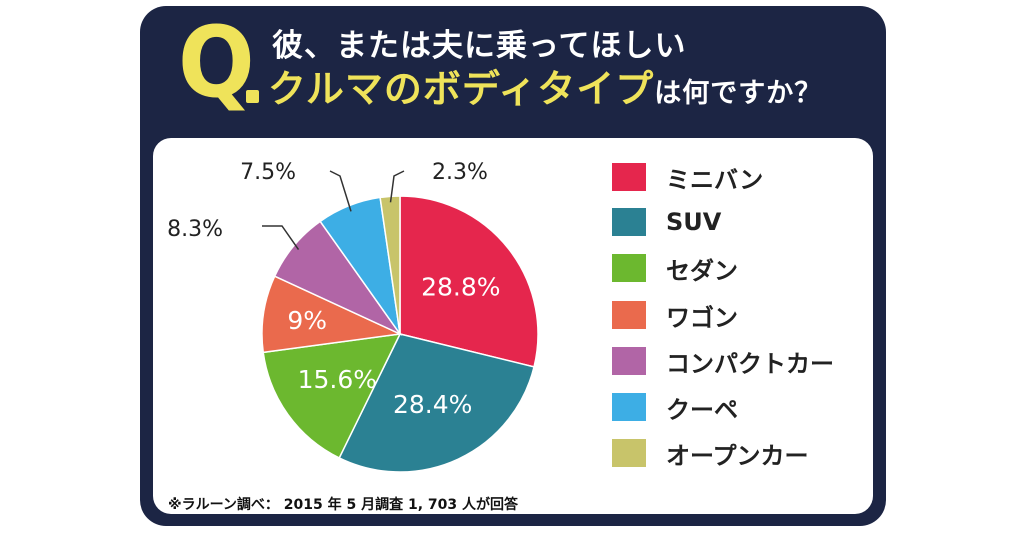 The height and width of the screenshot is (538, 1024). Describe the element at coordinates (629, 268) in the screenshot. I see `legend-swatch-sedan` at that location.